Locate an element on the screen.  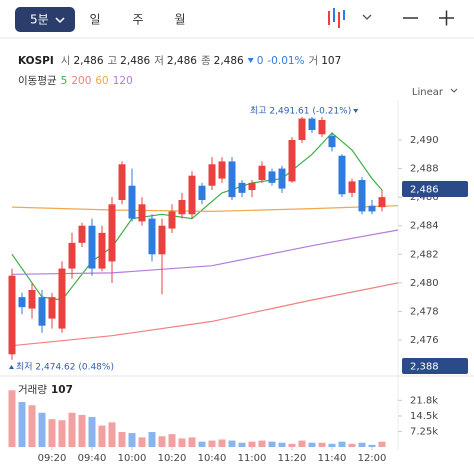
volume-title: 거래량 is located at coordinates (32, 390).